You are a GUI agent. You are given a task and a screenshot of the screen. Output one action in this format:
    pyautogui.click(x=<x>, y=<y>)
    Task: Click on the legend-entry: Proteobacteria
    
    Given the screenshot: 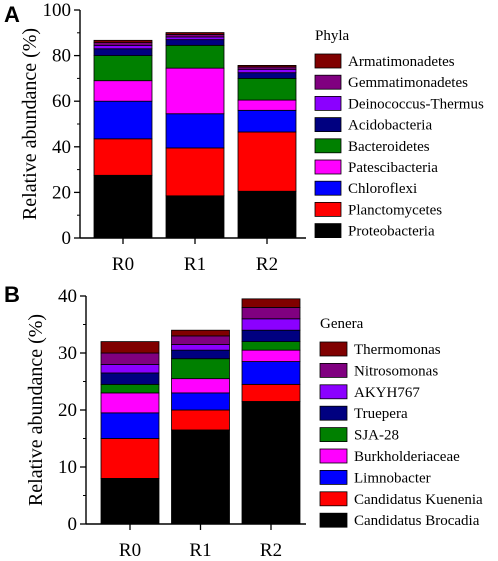 What is the action you would take?
    pyautogui.click(x=391, y=232)
    